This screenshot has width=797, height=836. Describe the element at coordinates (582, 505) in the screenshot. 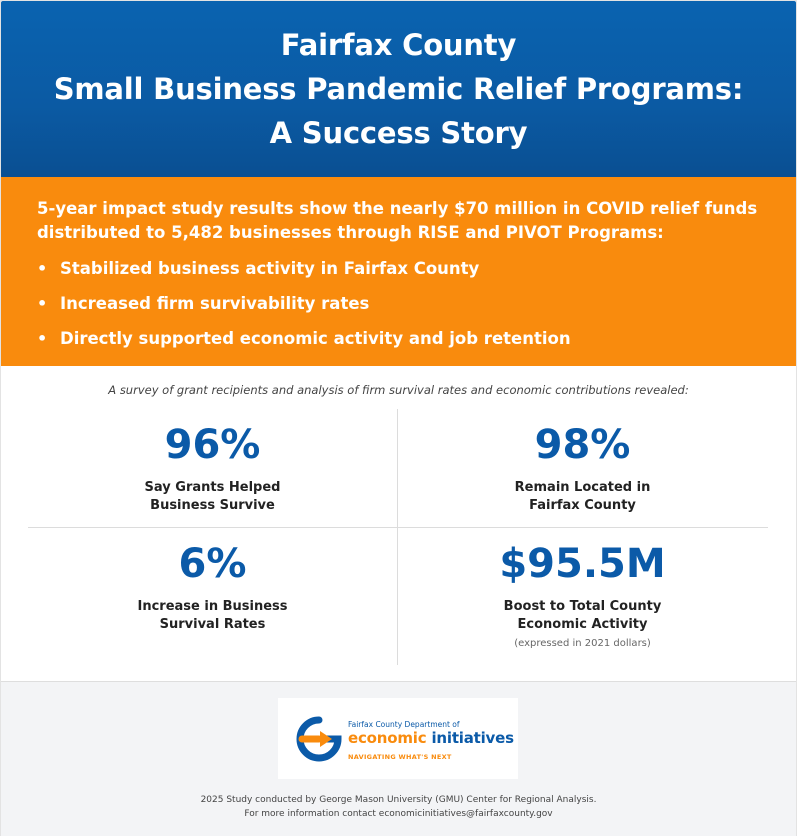

I see `stat-label-line-2: Fairfax County` at that location.